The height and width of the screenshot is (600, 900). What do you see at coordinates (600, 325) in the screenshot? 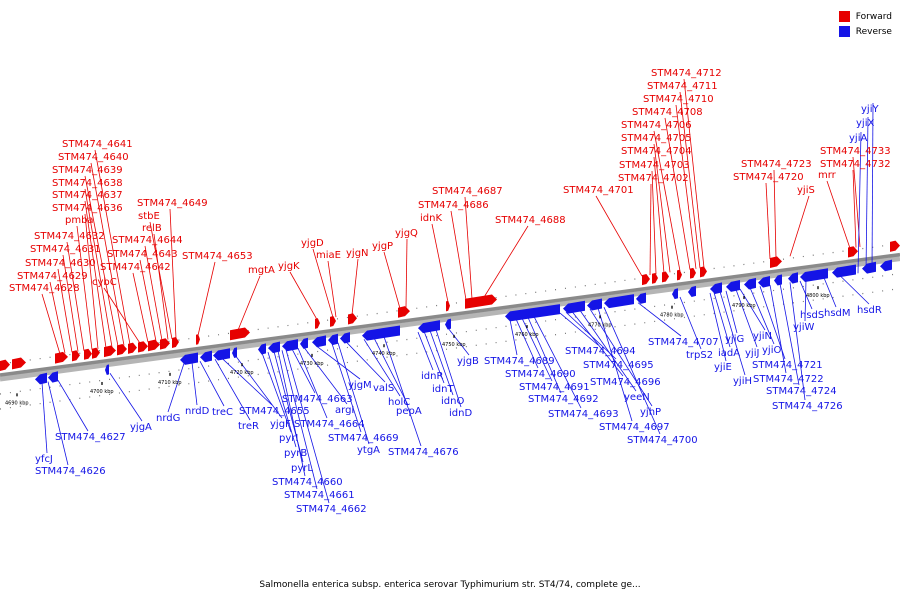
I see `axis-tick-label: 4770 kbp` at bounding box center [600, 325].